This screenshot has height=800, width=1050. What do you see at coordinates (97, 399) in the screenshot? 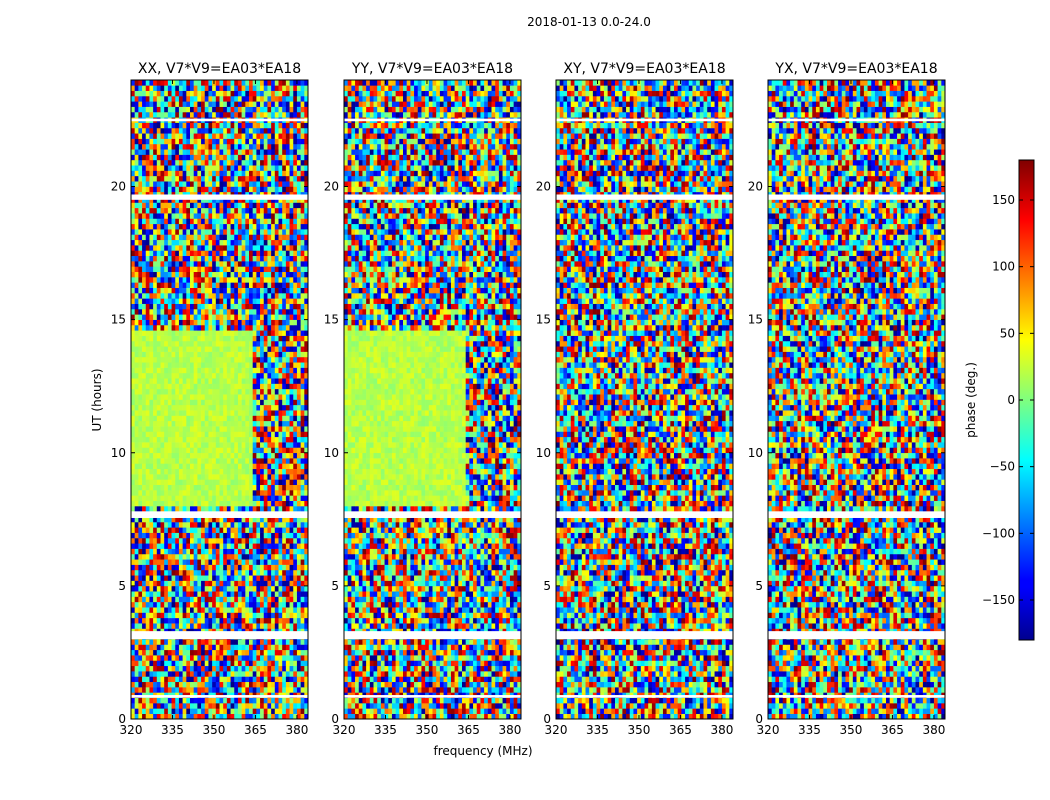
I see `y-axis-label: UT (hours)` at bounding box center [97, 399].